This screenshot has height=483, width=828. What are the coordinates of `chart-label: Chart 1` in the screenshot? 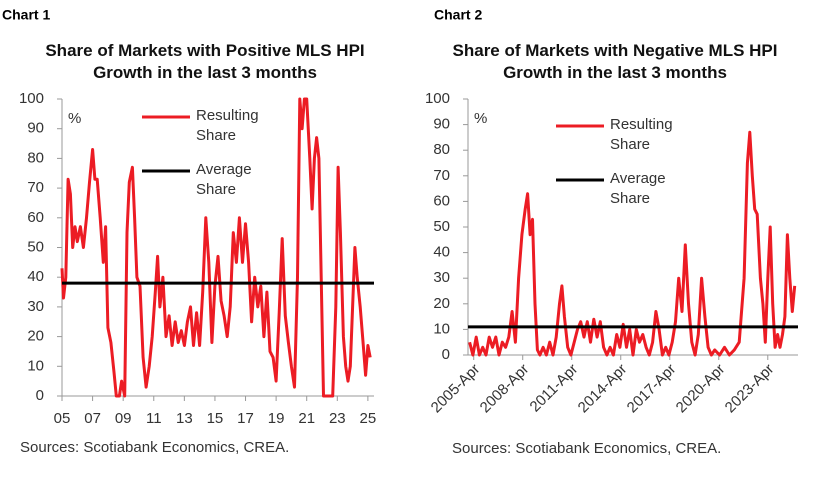 It's located at (26, 15).